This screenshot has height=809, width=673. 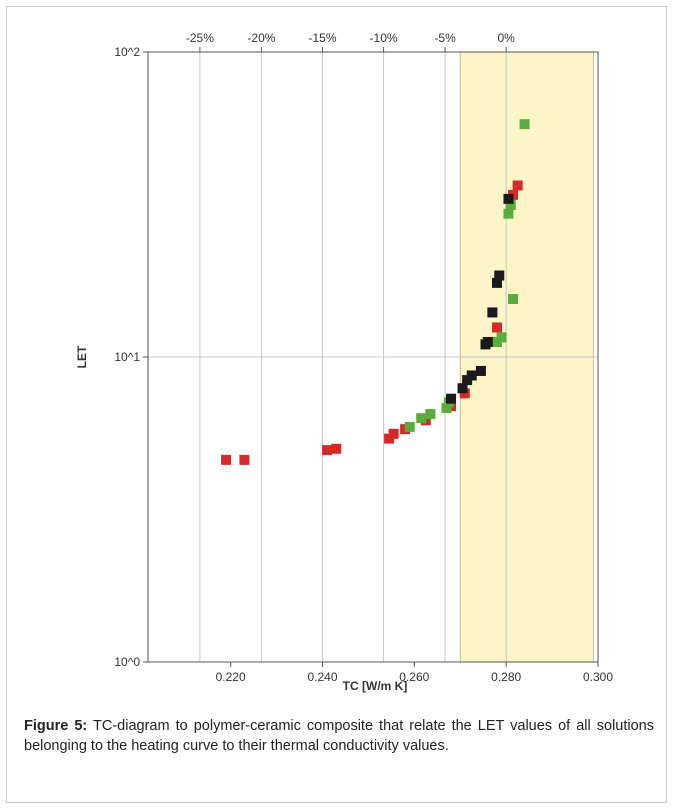 I want to click on y-axis-tick-label: 10^1, so click(x=127, y=357).